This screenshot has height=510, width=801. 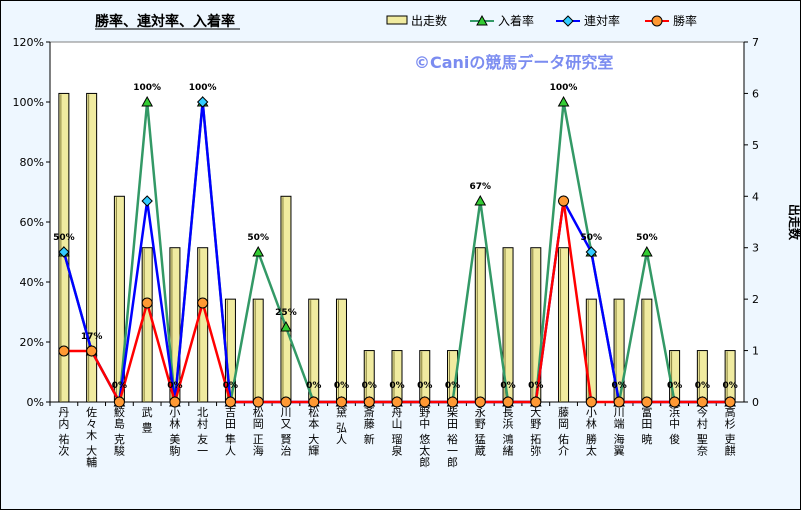 What do you see at coordinates (429, 20) in the screenshot?
I see `legend-label: 出走数` at bounding box center [429, 20].